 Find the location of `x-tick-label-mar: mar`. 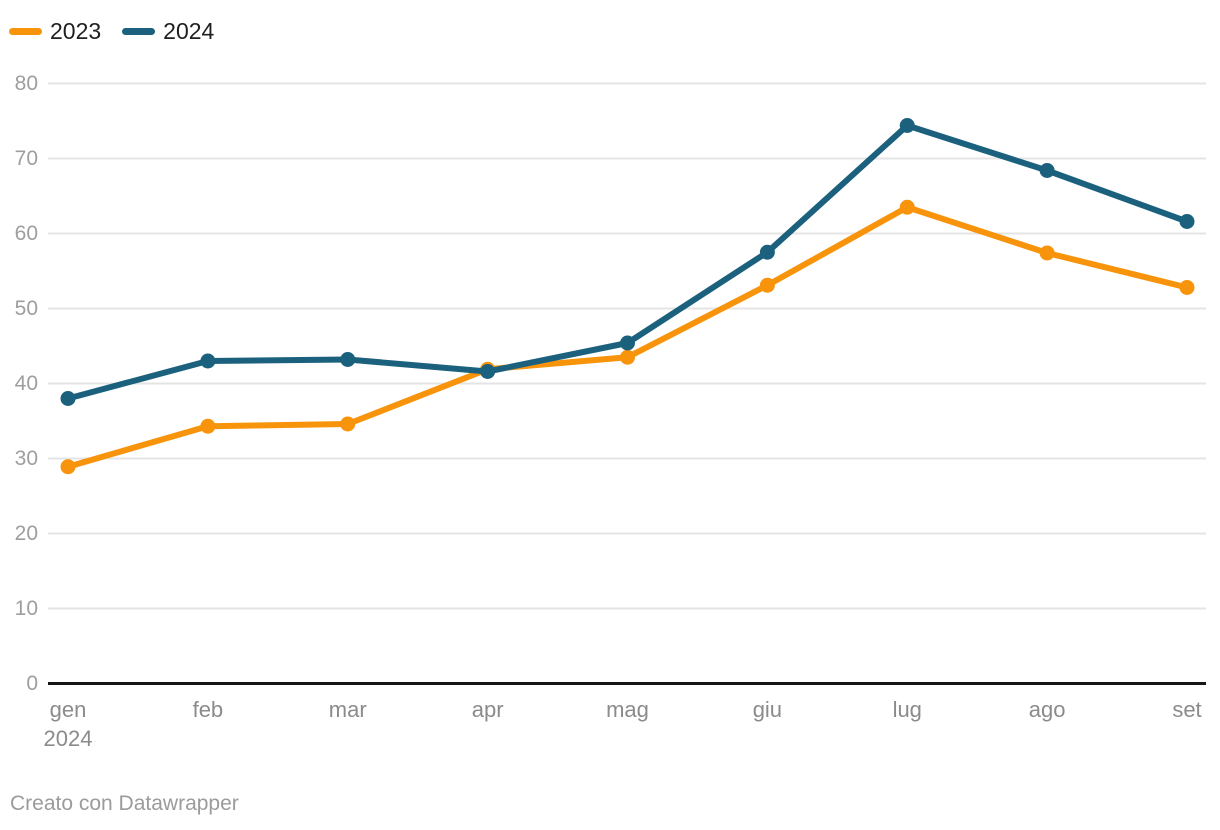

x-tick-label-mar: mar is located at coordinates (348, 709).